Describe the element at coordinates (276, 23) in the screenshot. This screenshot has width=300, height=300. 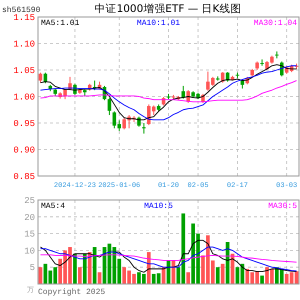
I see `text: MA30:1.04` at that location.